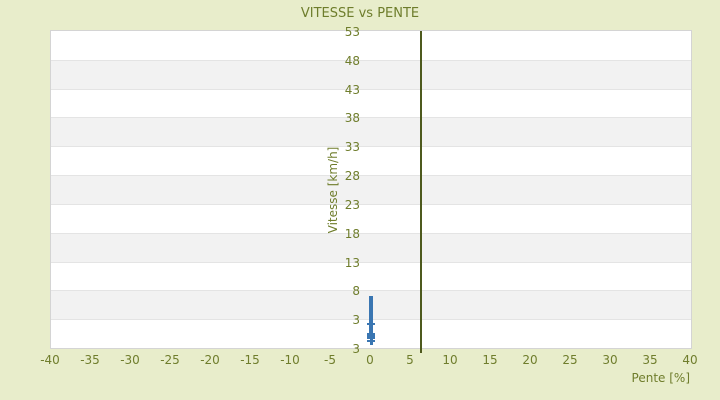 The height and width of the screenshot is (400, 720). I want to click on x-tick-label: -5, so click(330, 360).